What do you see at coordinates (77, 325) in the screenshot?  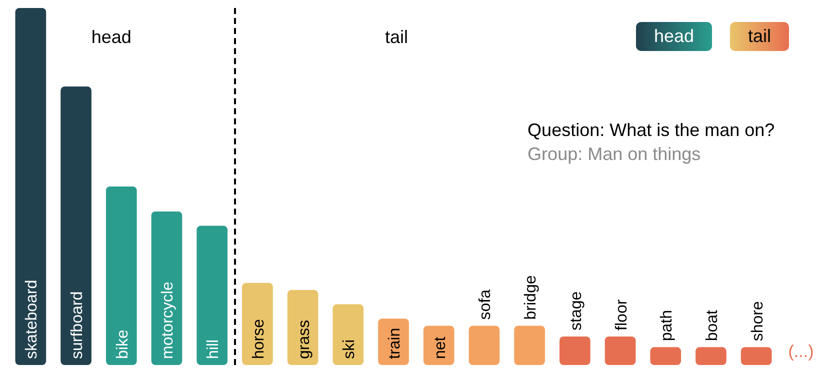 I see `x-tick-label: surfboard` at bounding box center [77, 325].